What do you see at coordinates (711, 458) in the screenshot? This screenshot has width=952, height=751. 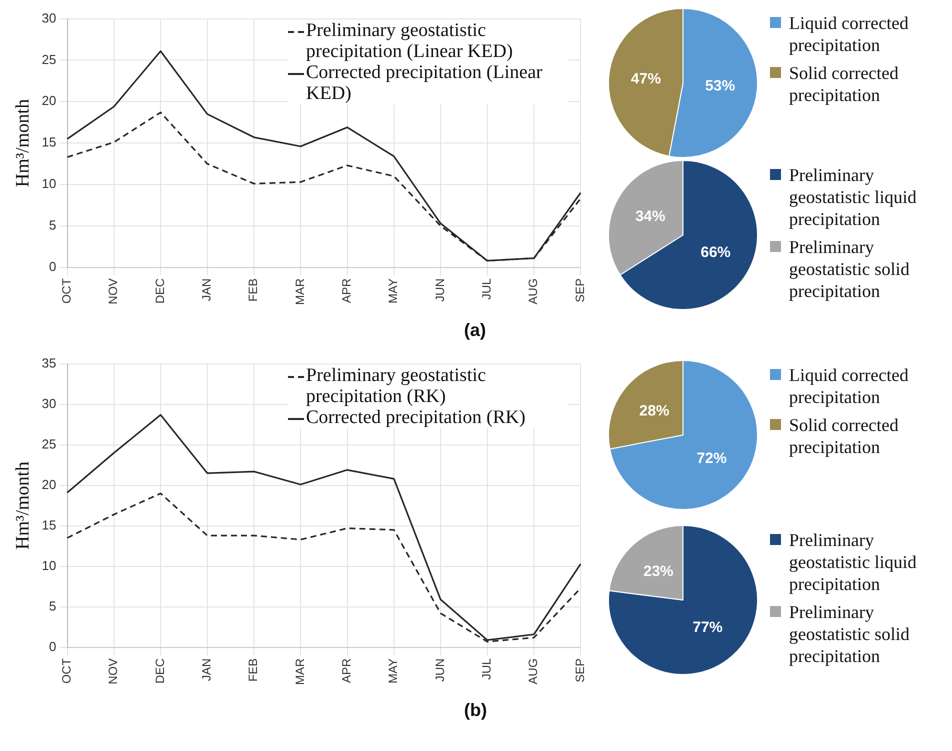 I see `data-label: 72%` at bounding box center [711, 458].